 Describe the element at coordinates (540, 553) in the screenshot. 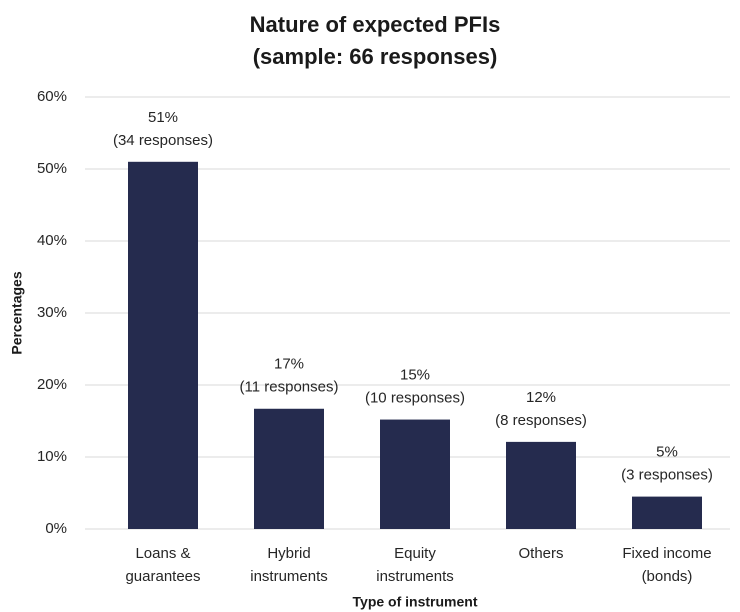

I see `x-tick-label: Others` at that location.